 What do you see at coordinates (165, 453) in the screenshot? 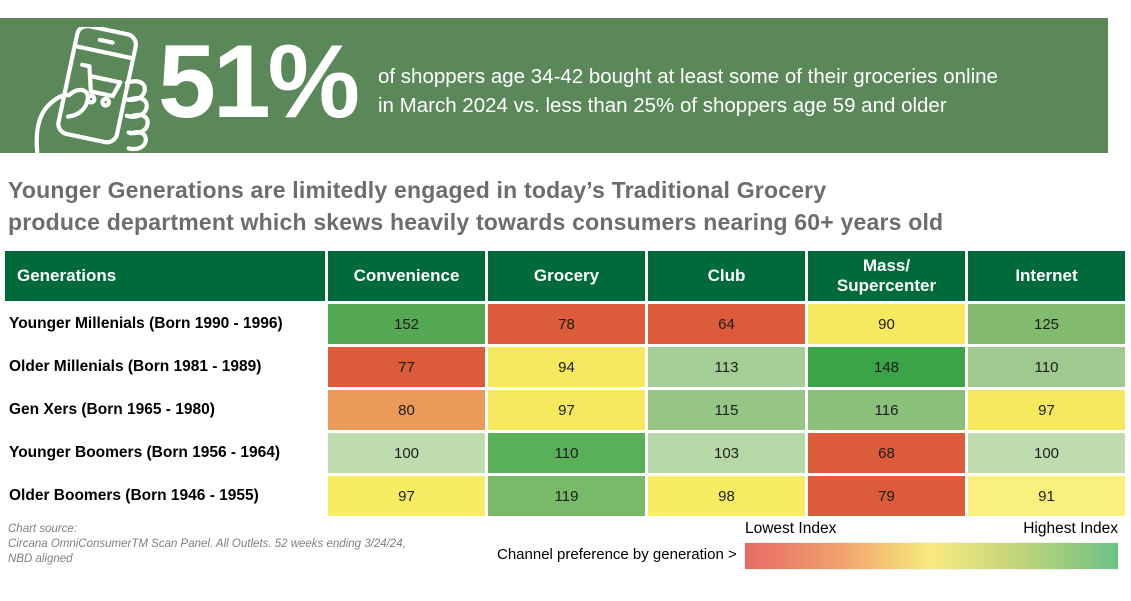
I see `row-label: Younger Boomers (Born 1956 - 1964)` at bounding box center [165, 453].